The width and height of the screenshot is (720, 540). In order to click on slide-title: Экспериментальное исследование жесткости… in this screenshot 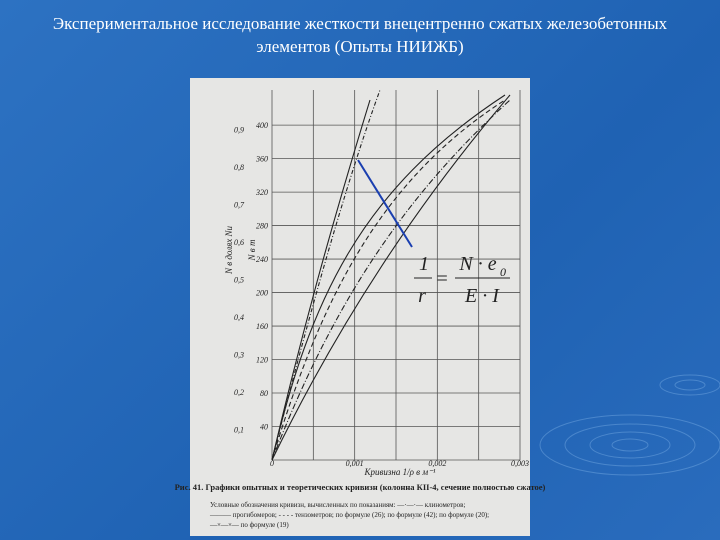, I will do `click(360, 35)`.